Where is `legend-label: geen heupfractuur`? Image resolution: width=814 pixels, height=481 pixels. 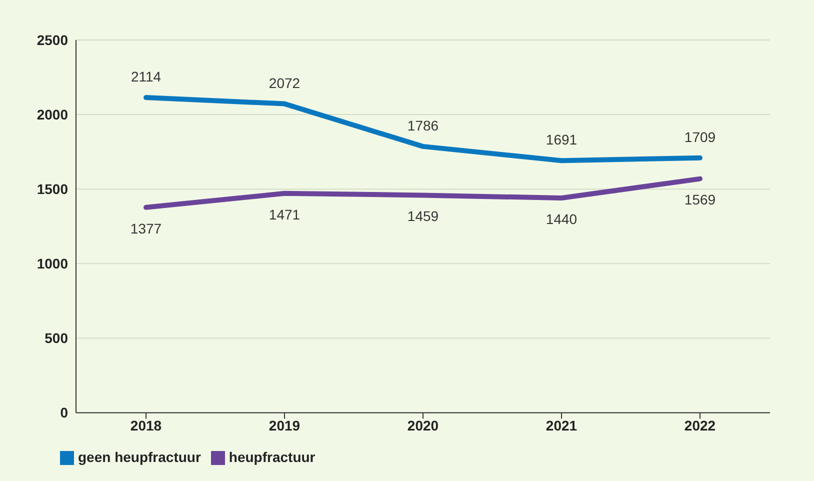 legend-label: geen heupfractuur is located at coordinates (139, 456).